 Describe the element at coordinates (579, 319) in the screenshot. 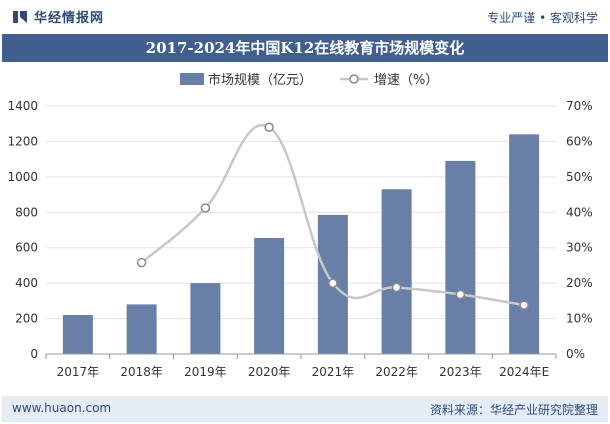

I see `y-tick-label-right: 10%` at that location.